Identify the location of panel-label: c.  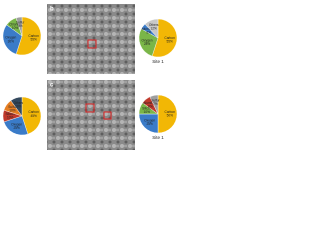
(52, 86).